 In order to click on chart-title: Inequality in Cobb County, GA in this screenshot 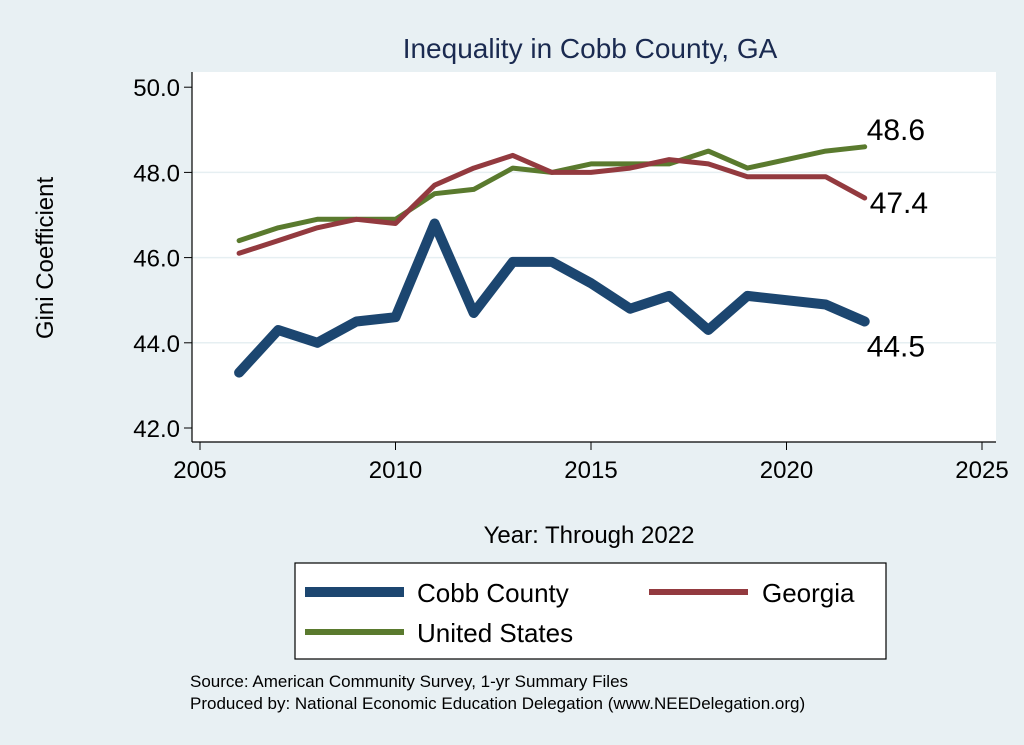, I will do `click(590, 48)`.